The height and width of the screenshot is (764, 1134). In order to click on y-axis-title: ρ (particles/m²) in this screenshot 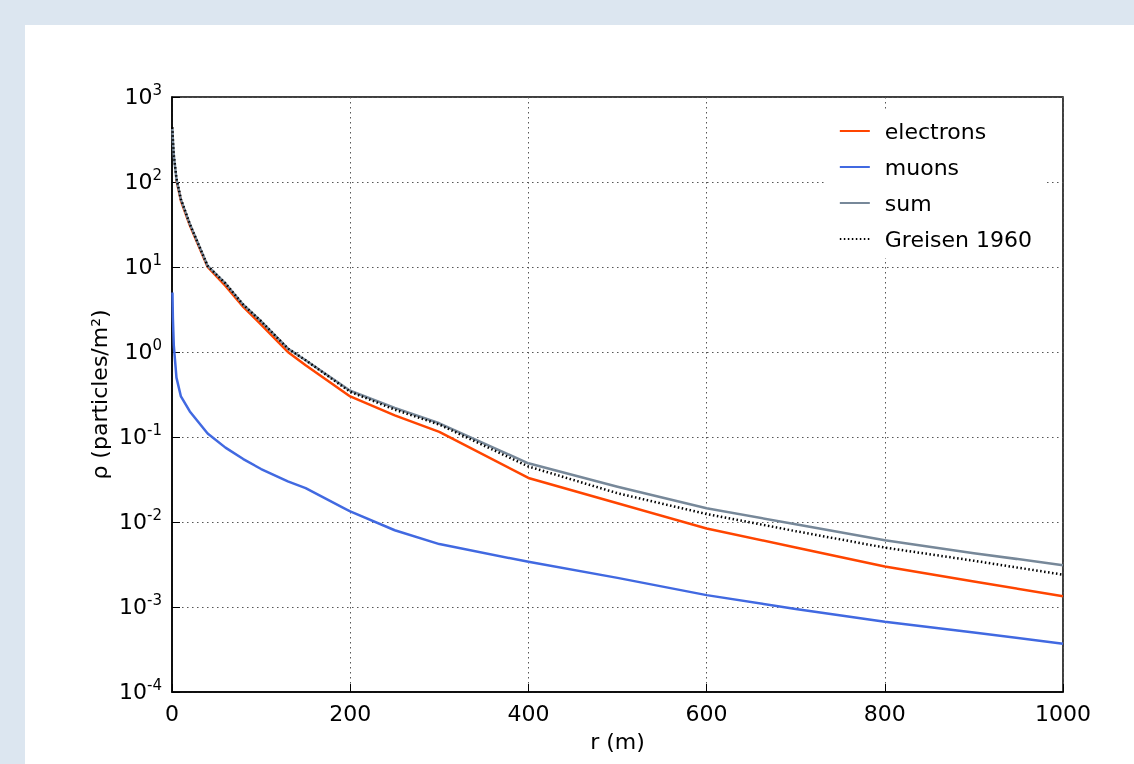, I will do `click(99, 394)`.